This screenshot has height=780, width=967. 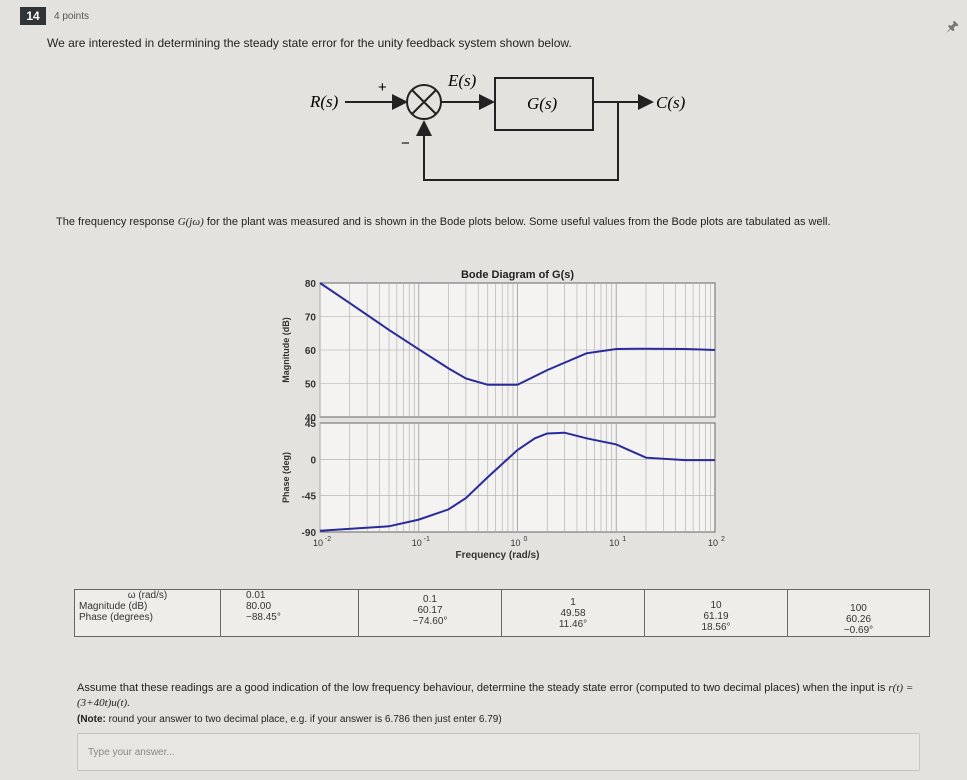 I want to click on plant-label: G(s), so click(x=542, y=103).